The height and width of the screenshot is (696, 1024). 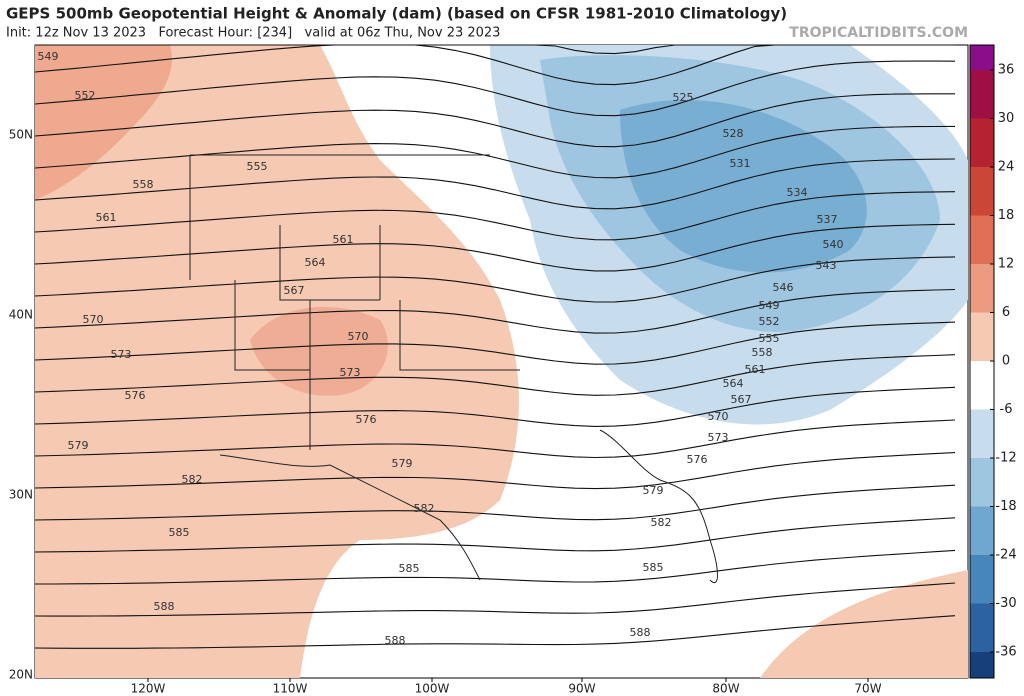 What do you see at coordinates (827, 219) in the screenshot?
I see `contour-label: 537` at bounding box center [827, 219].